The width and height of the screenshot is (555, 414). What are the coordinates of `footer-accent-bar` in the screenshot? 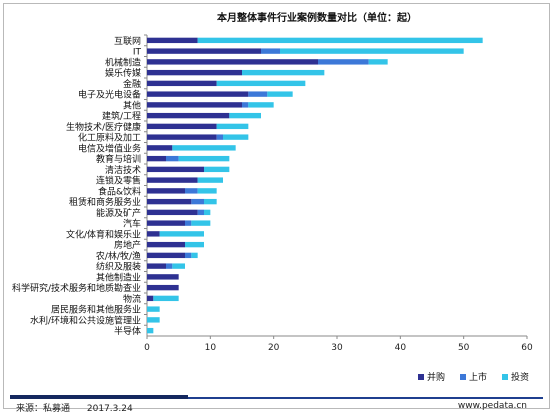 It's located at (99, 397).